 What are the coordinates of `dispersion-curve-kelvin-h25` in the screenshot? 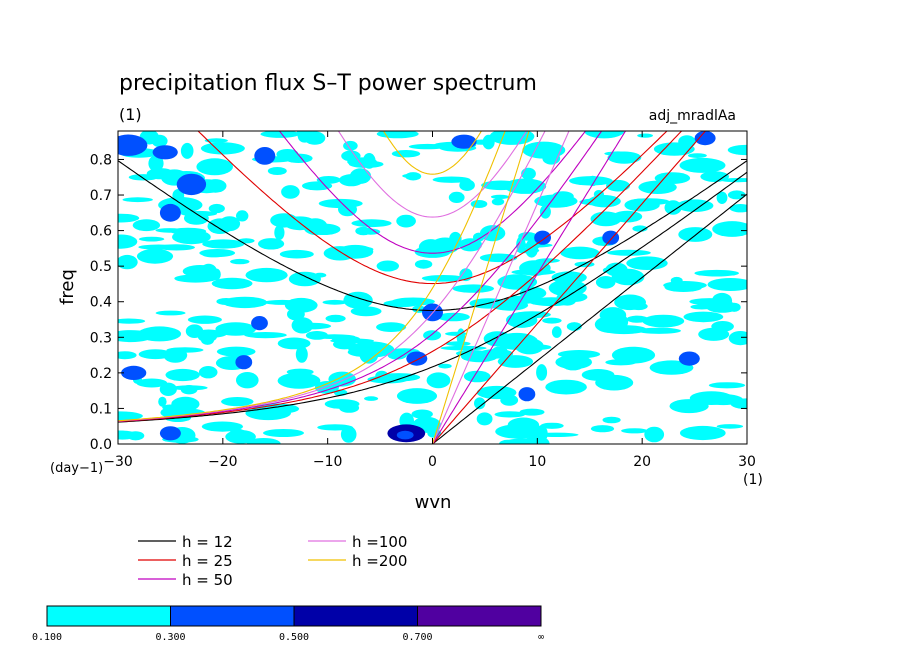 It's located at (569, 287).